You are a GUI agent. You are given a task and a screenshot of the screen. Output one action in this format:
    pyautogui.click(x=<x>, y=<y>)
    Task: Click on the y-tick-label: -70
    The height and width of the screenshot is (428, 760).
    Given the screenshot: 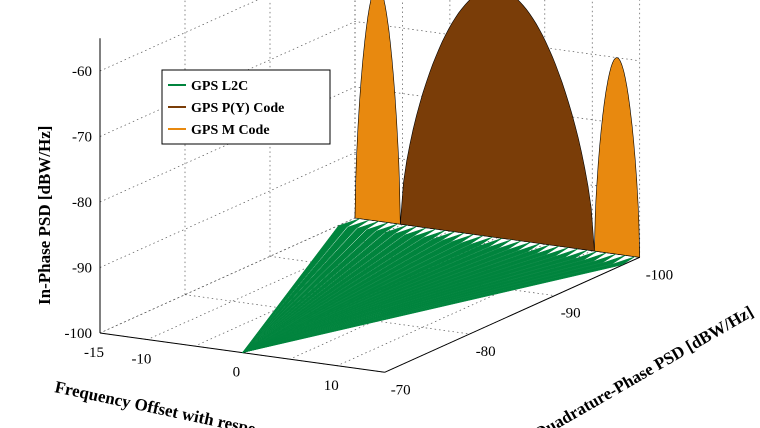 What is the action you would take?
    pyautogui.click(x=401, y=390)
    